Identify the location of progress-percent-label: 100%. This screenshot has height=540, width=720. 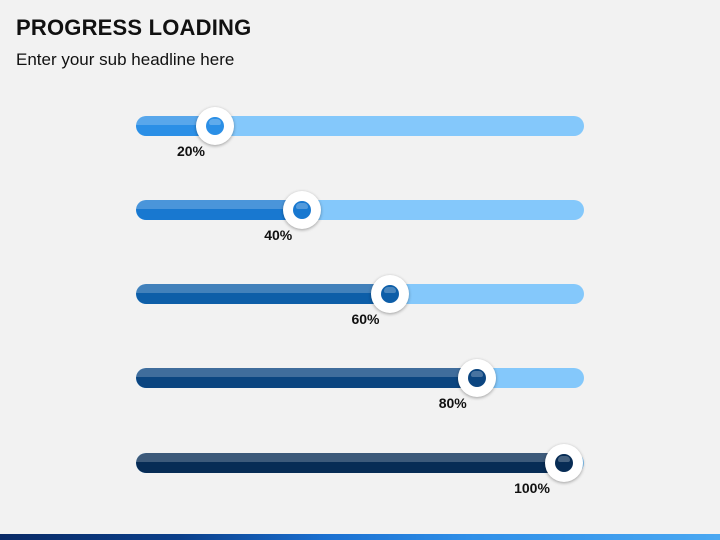
(532, 488).